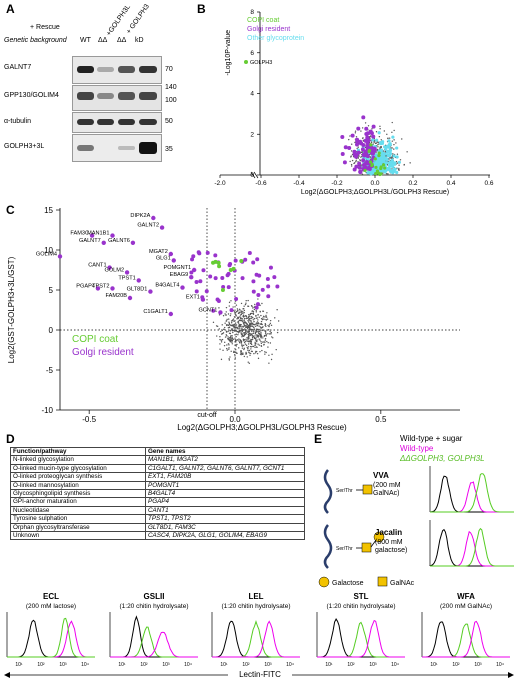  What do you see at coordinates (360, 596) in the screenshot?
I see `lectin-name: STL` at bounding box center [360, 596].